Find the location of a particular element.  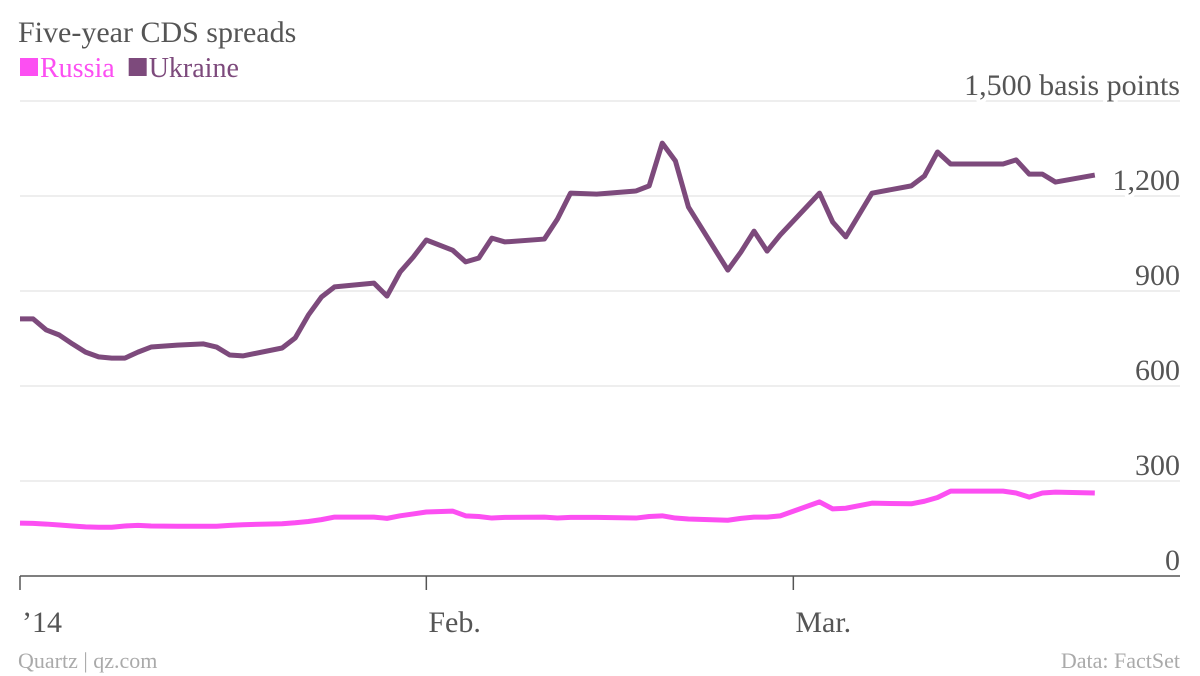

x-tick-label: Feb. is located at coordinates (454, 622).